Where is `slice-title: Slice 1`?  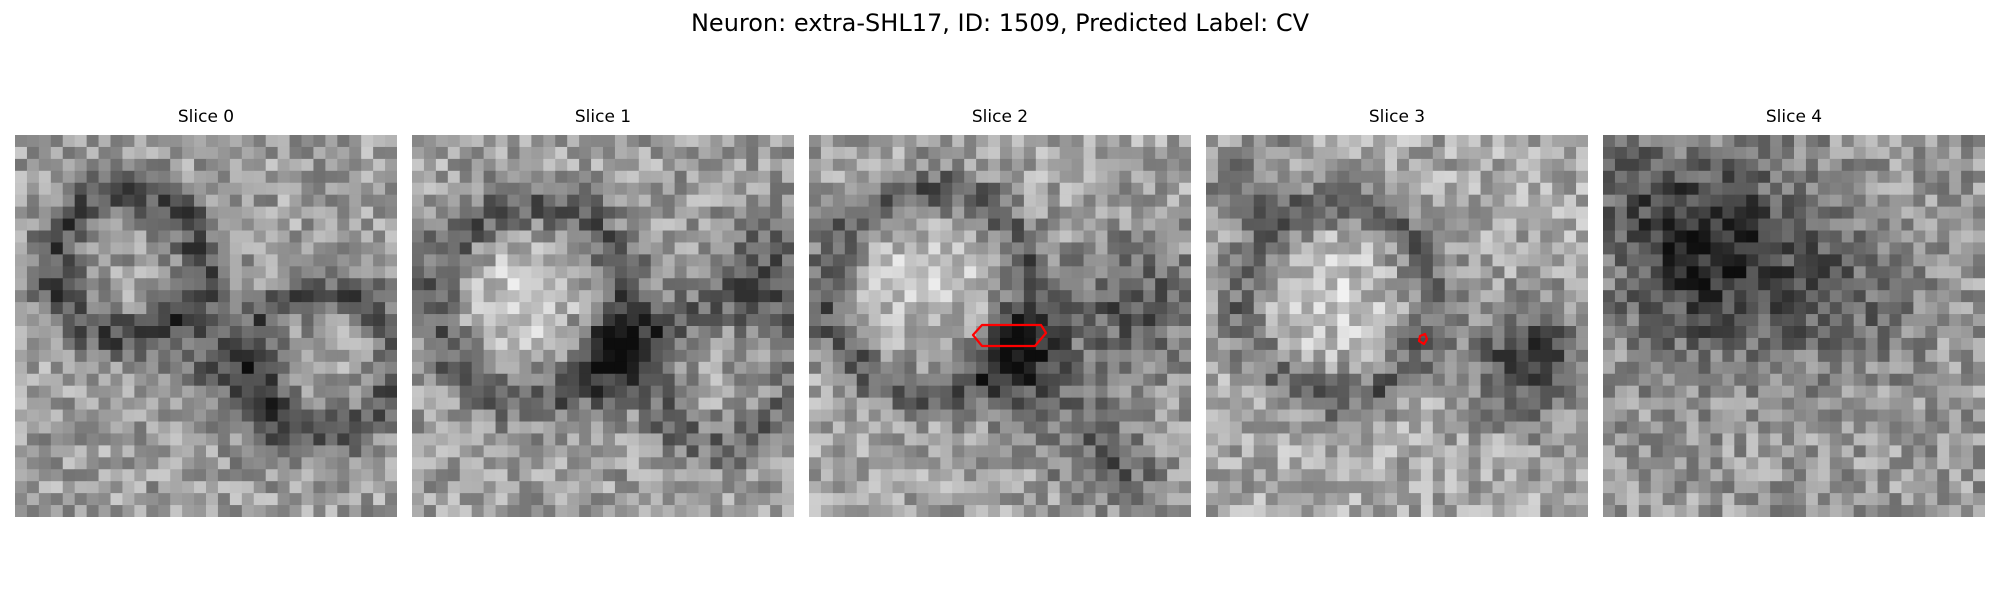 slice-title: Slice 1 is located at coordinates (603, 117).